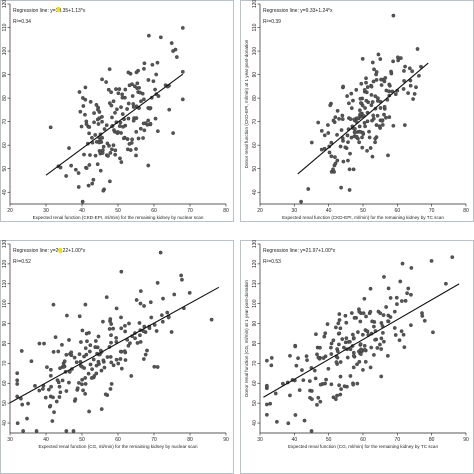 Image resolution: width=474 pixels, height=474 pixels. What do you see at coordinates (82, 211) in the screenshot?
I see `x-tick-label: 40` at bounding box center [82, 211].